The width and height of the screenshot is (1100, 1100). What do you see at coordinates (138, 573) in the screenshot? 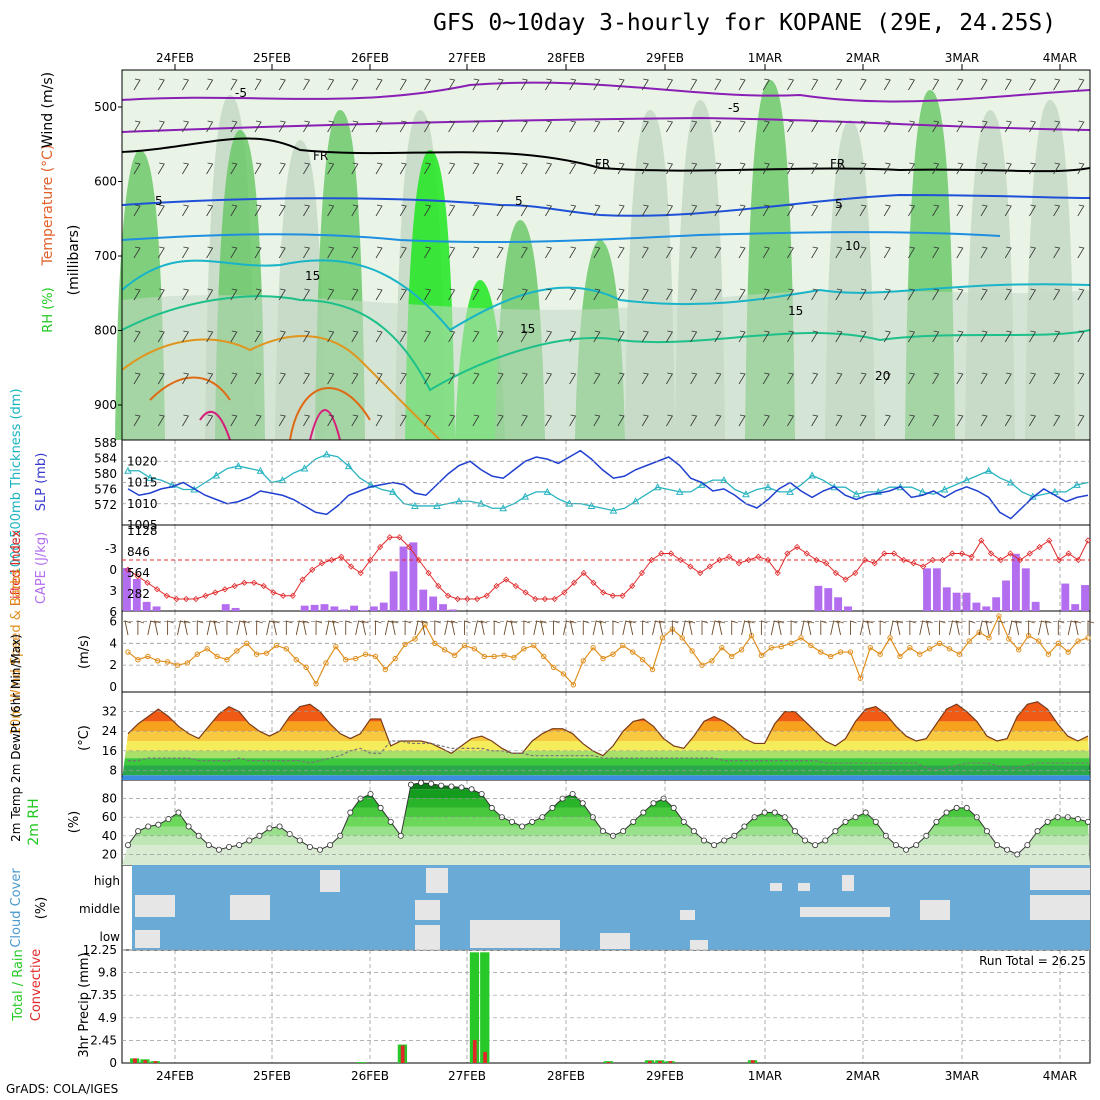
I see `y-tick-label-right: 564` at bounding box center [138, 573].